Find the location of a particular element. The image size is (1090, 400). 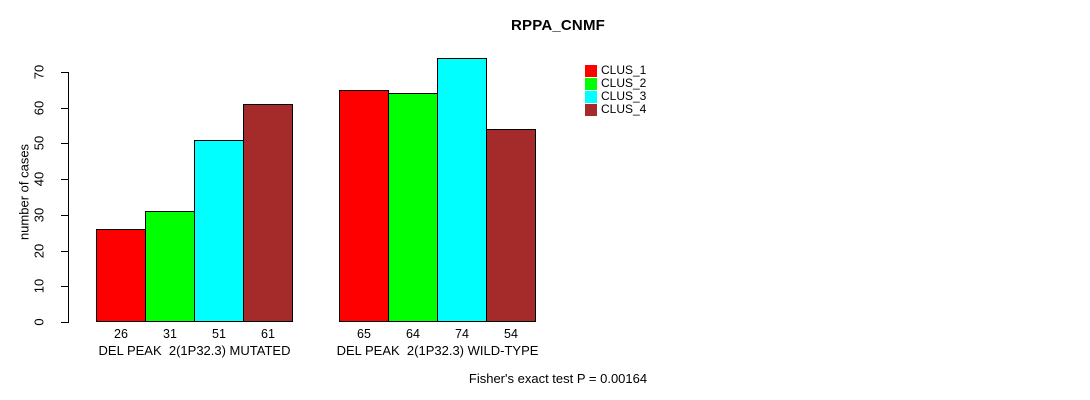

y-tick-label: 50 is located at coordinates (39, 143).